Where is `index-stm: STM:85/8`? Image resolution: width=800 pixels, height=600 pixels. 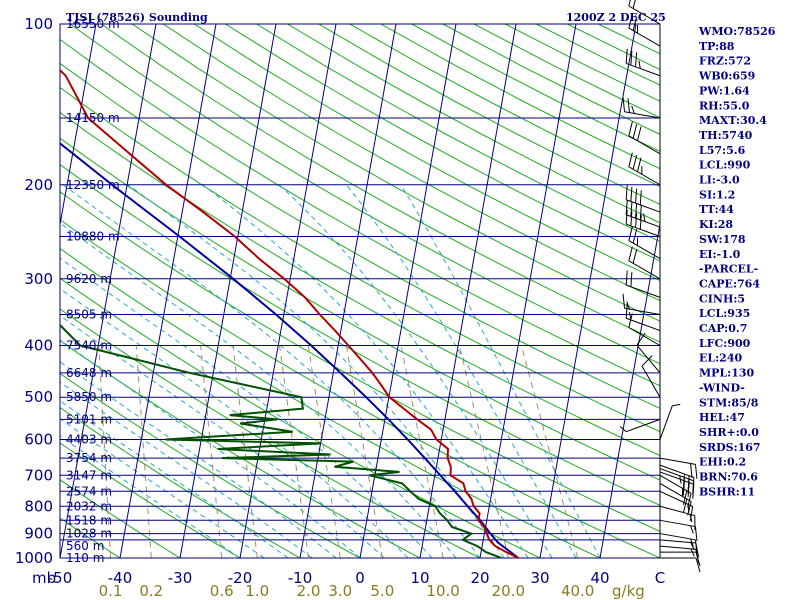 index-stm: STM:85/8 is located at coordinates (729, 402).